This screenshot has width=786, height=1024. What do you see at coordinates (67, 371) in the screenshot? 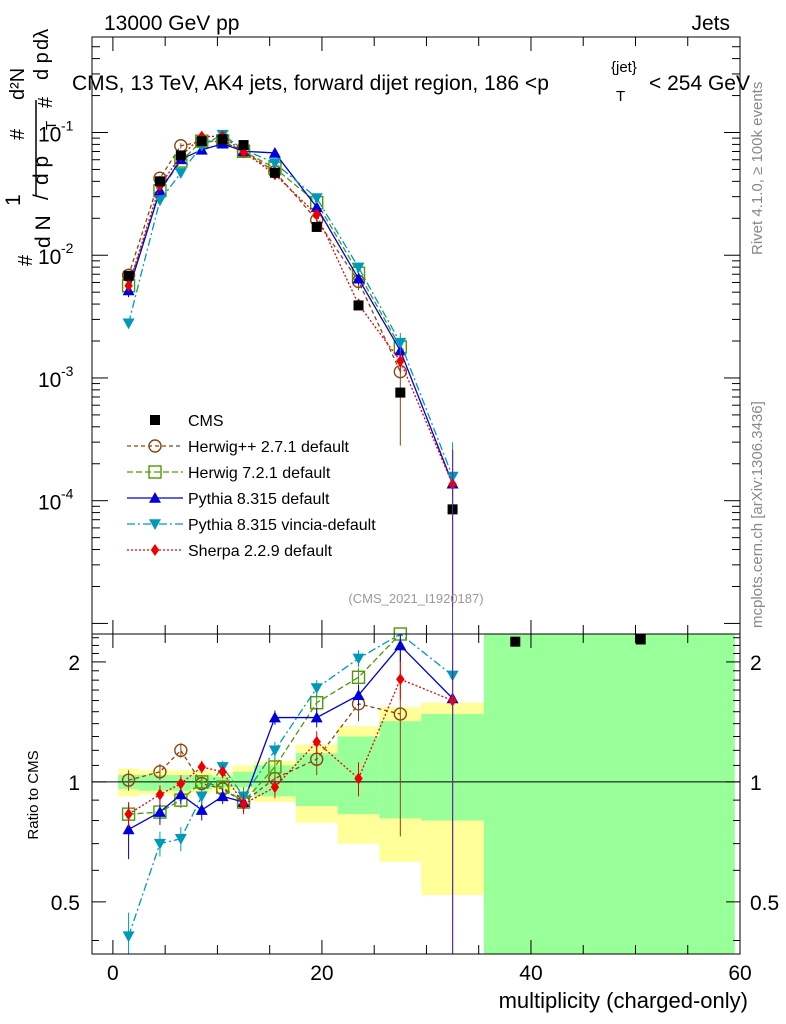
I see `y-tick-exponent: -3` at bounding box center [67, 371].